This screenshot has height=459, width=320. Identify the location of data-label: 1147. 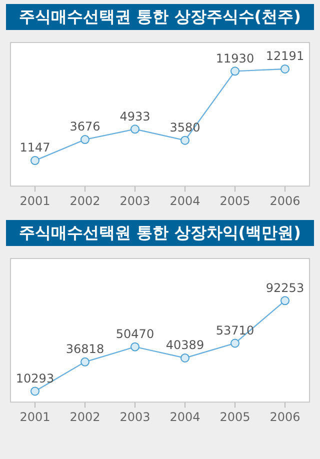
(35, 147).